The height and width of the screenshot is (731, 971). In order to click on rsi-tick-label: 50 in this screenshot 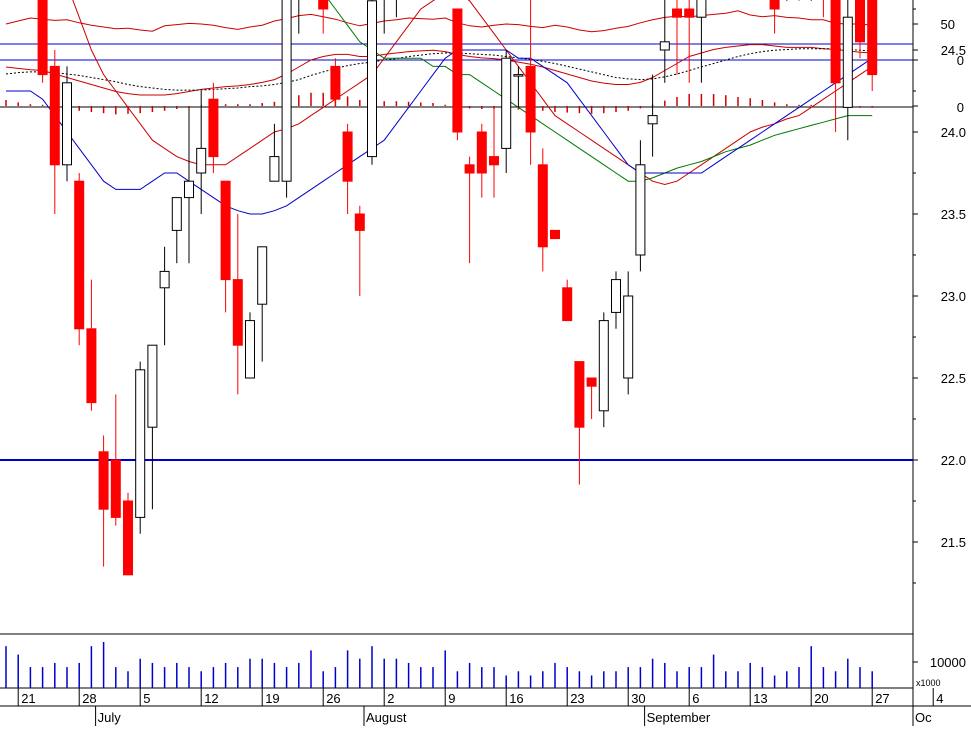, I will do `click(948, 24)`.